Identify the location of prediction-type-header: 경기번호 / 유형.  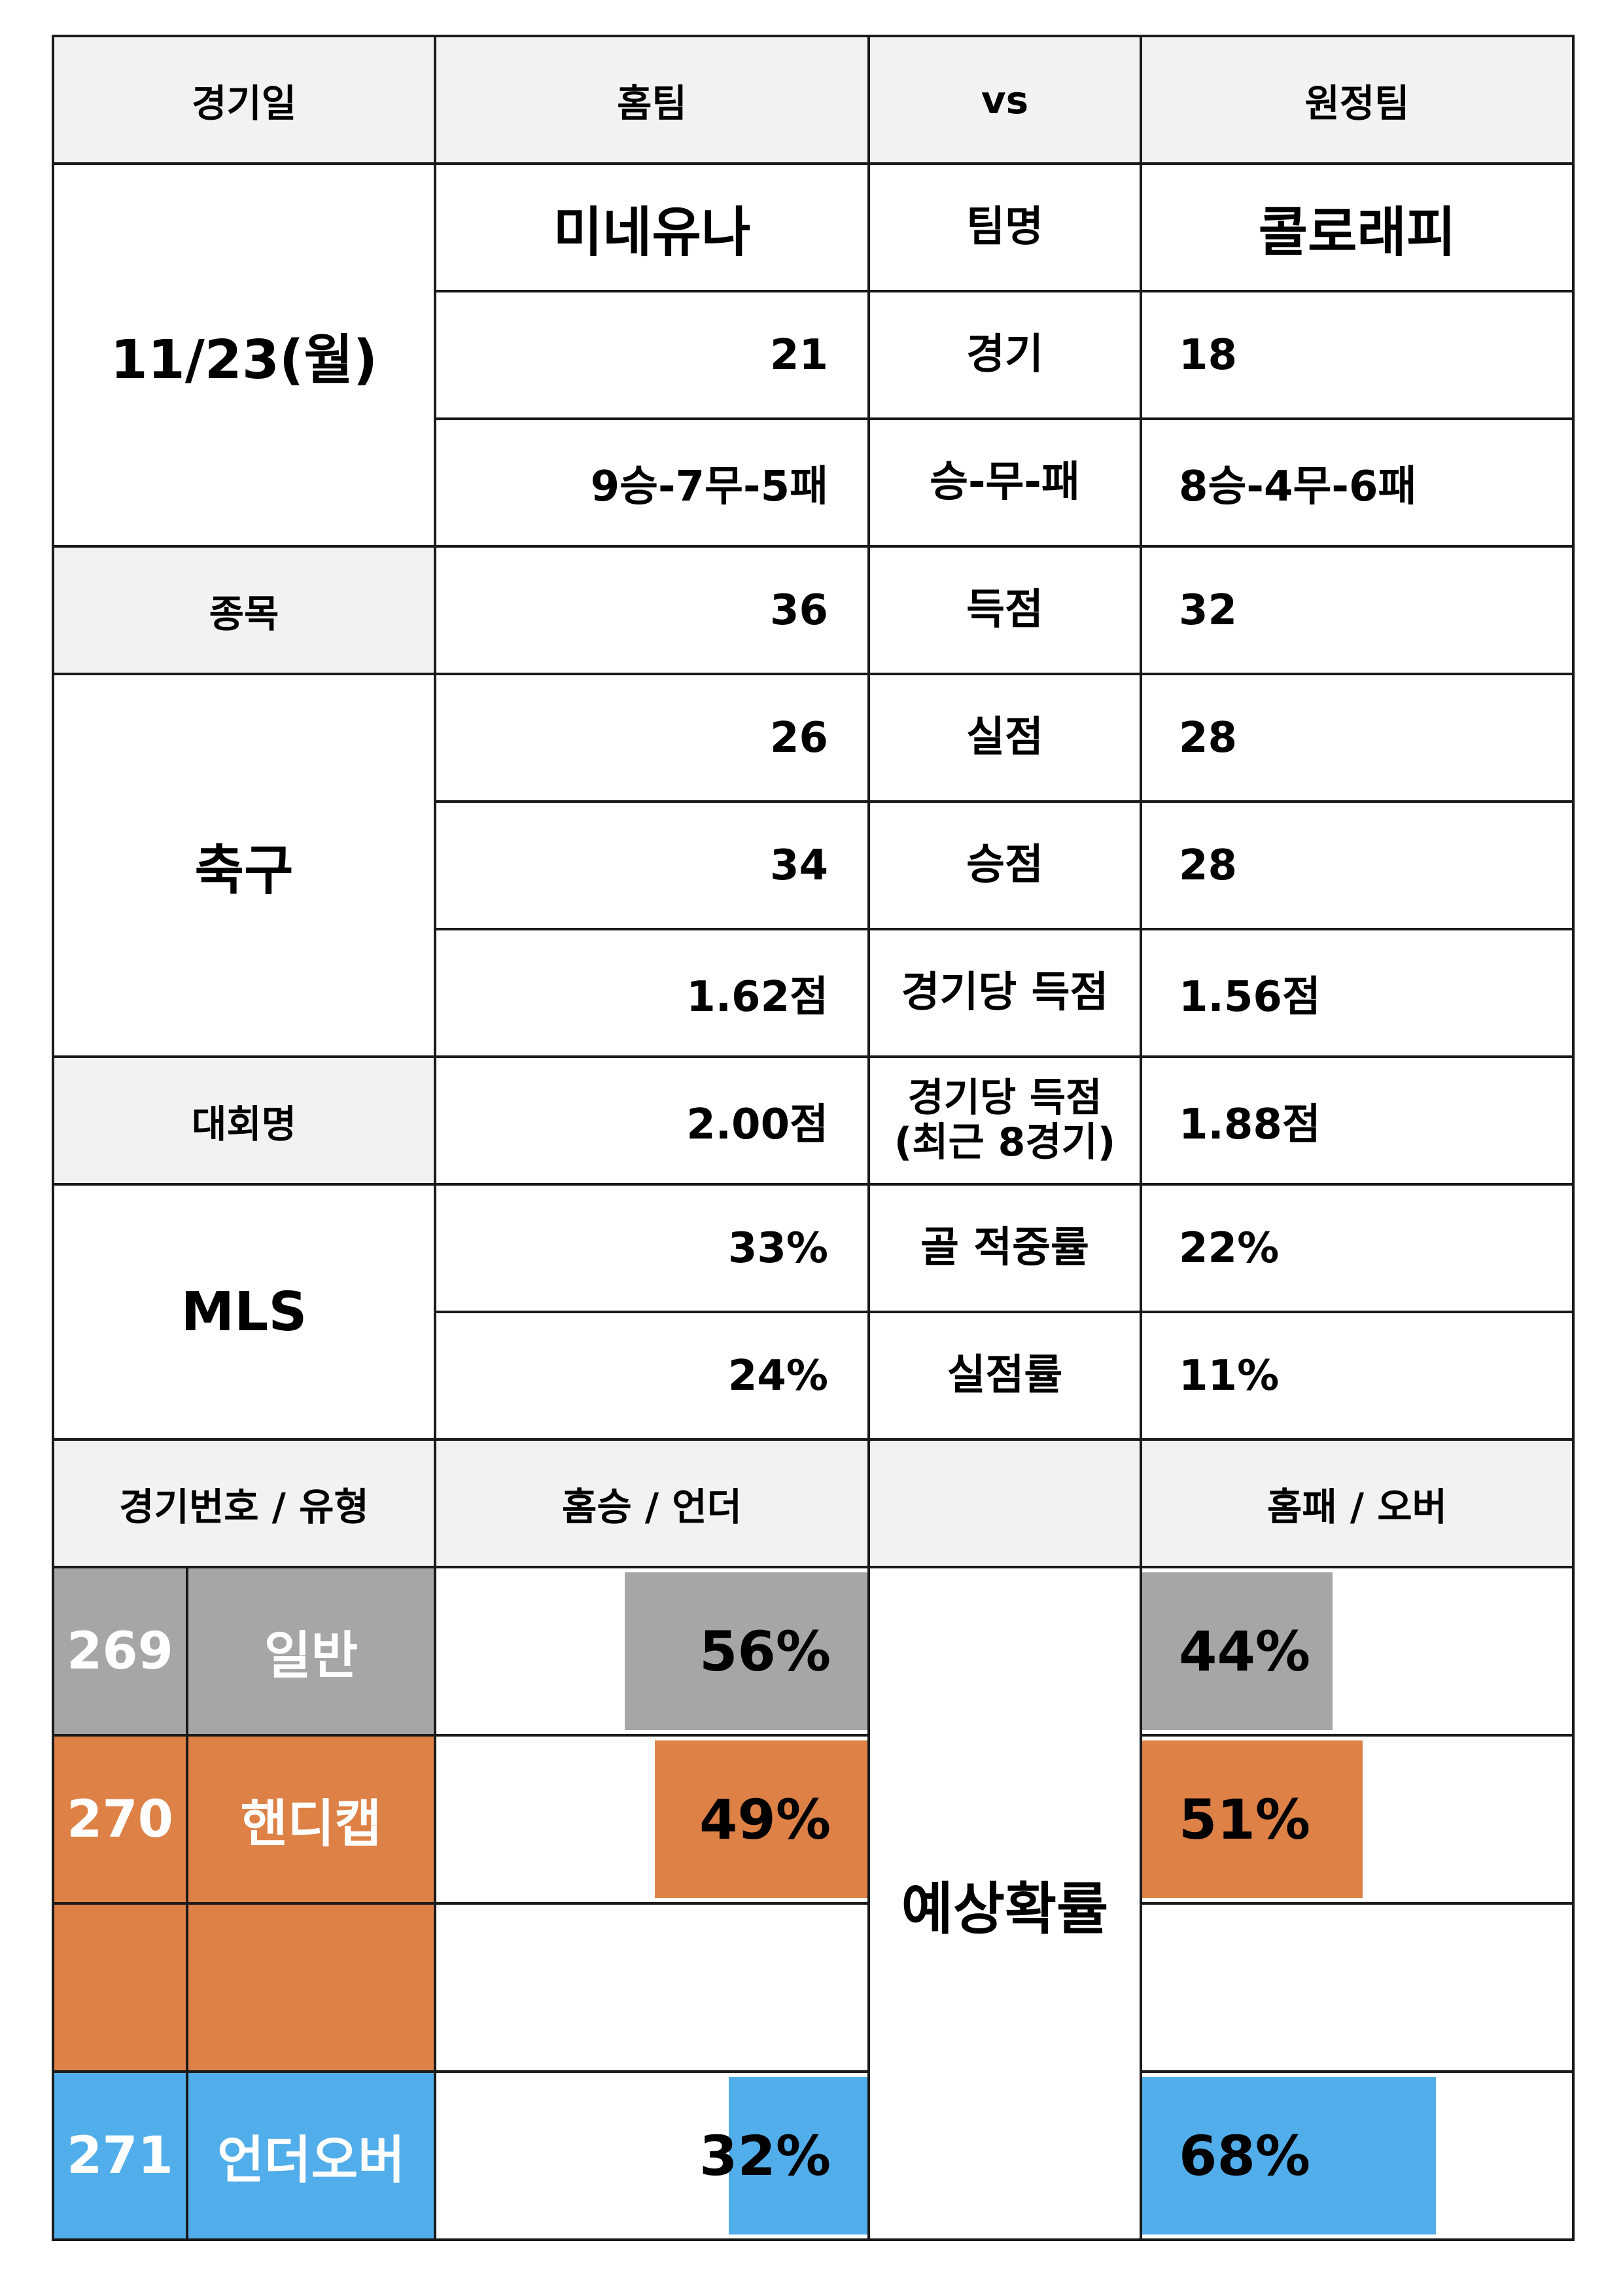
(244, 1503).